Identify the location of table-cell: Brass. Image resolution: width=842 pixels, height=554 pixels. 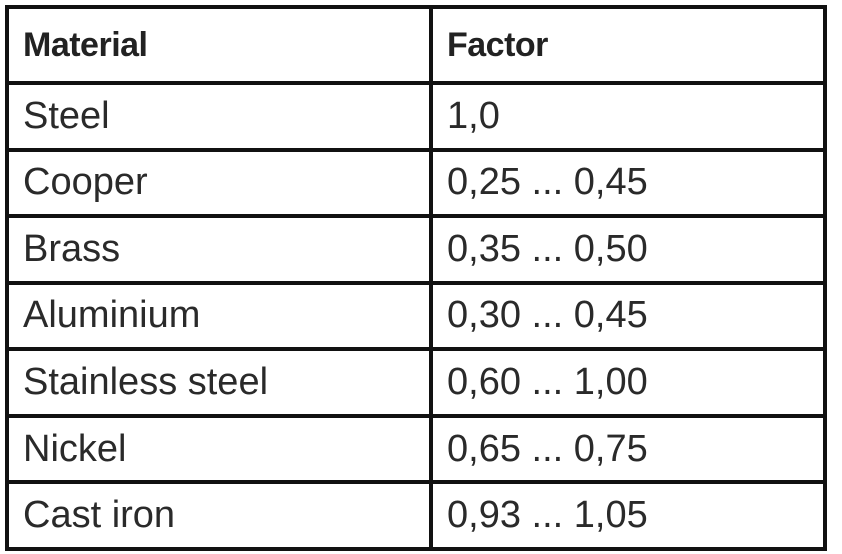
(219, 249).